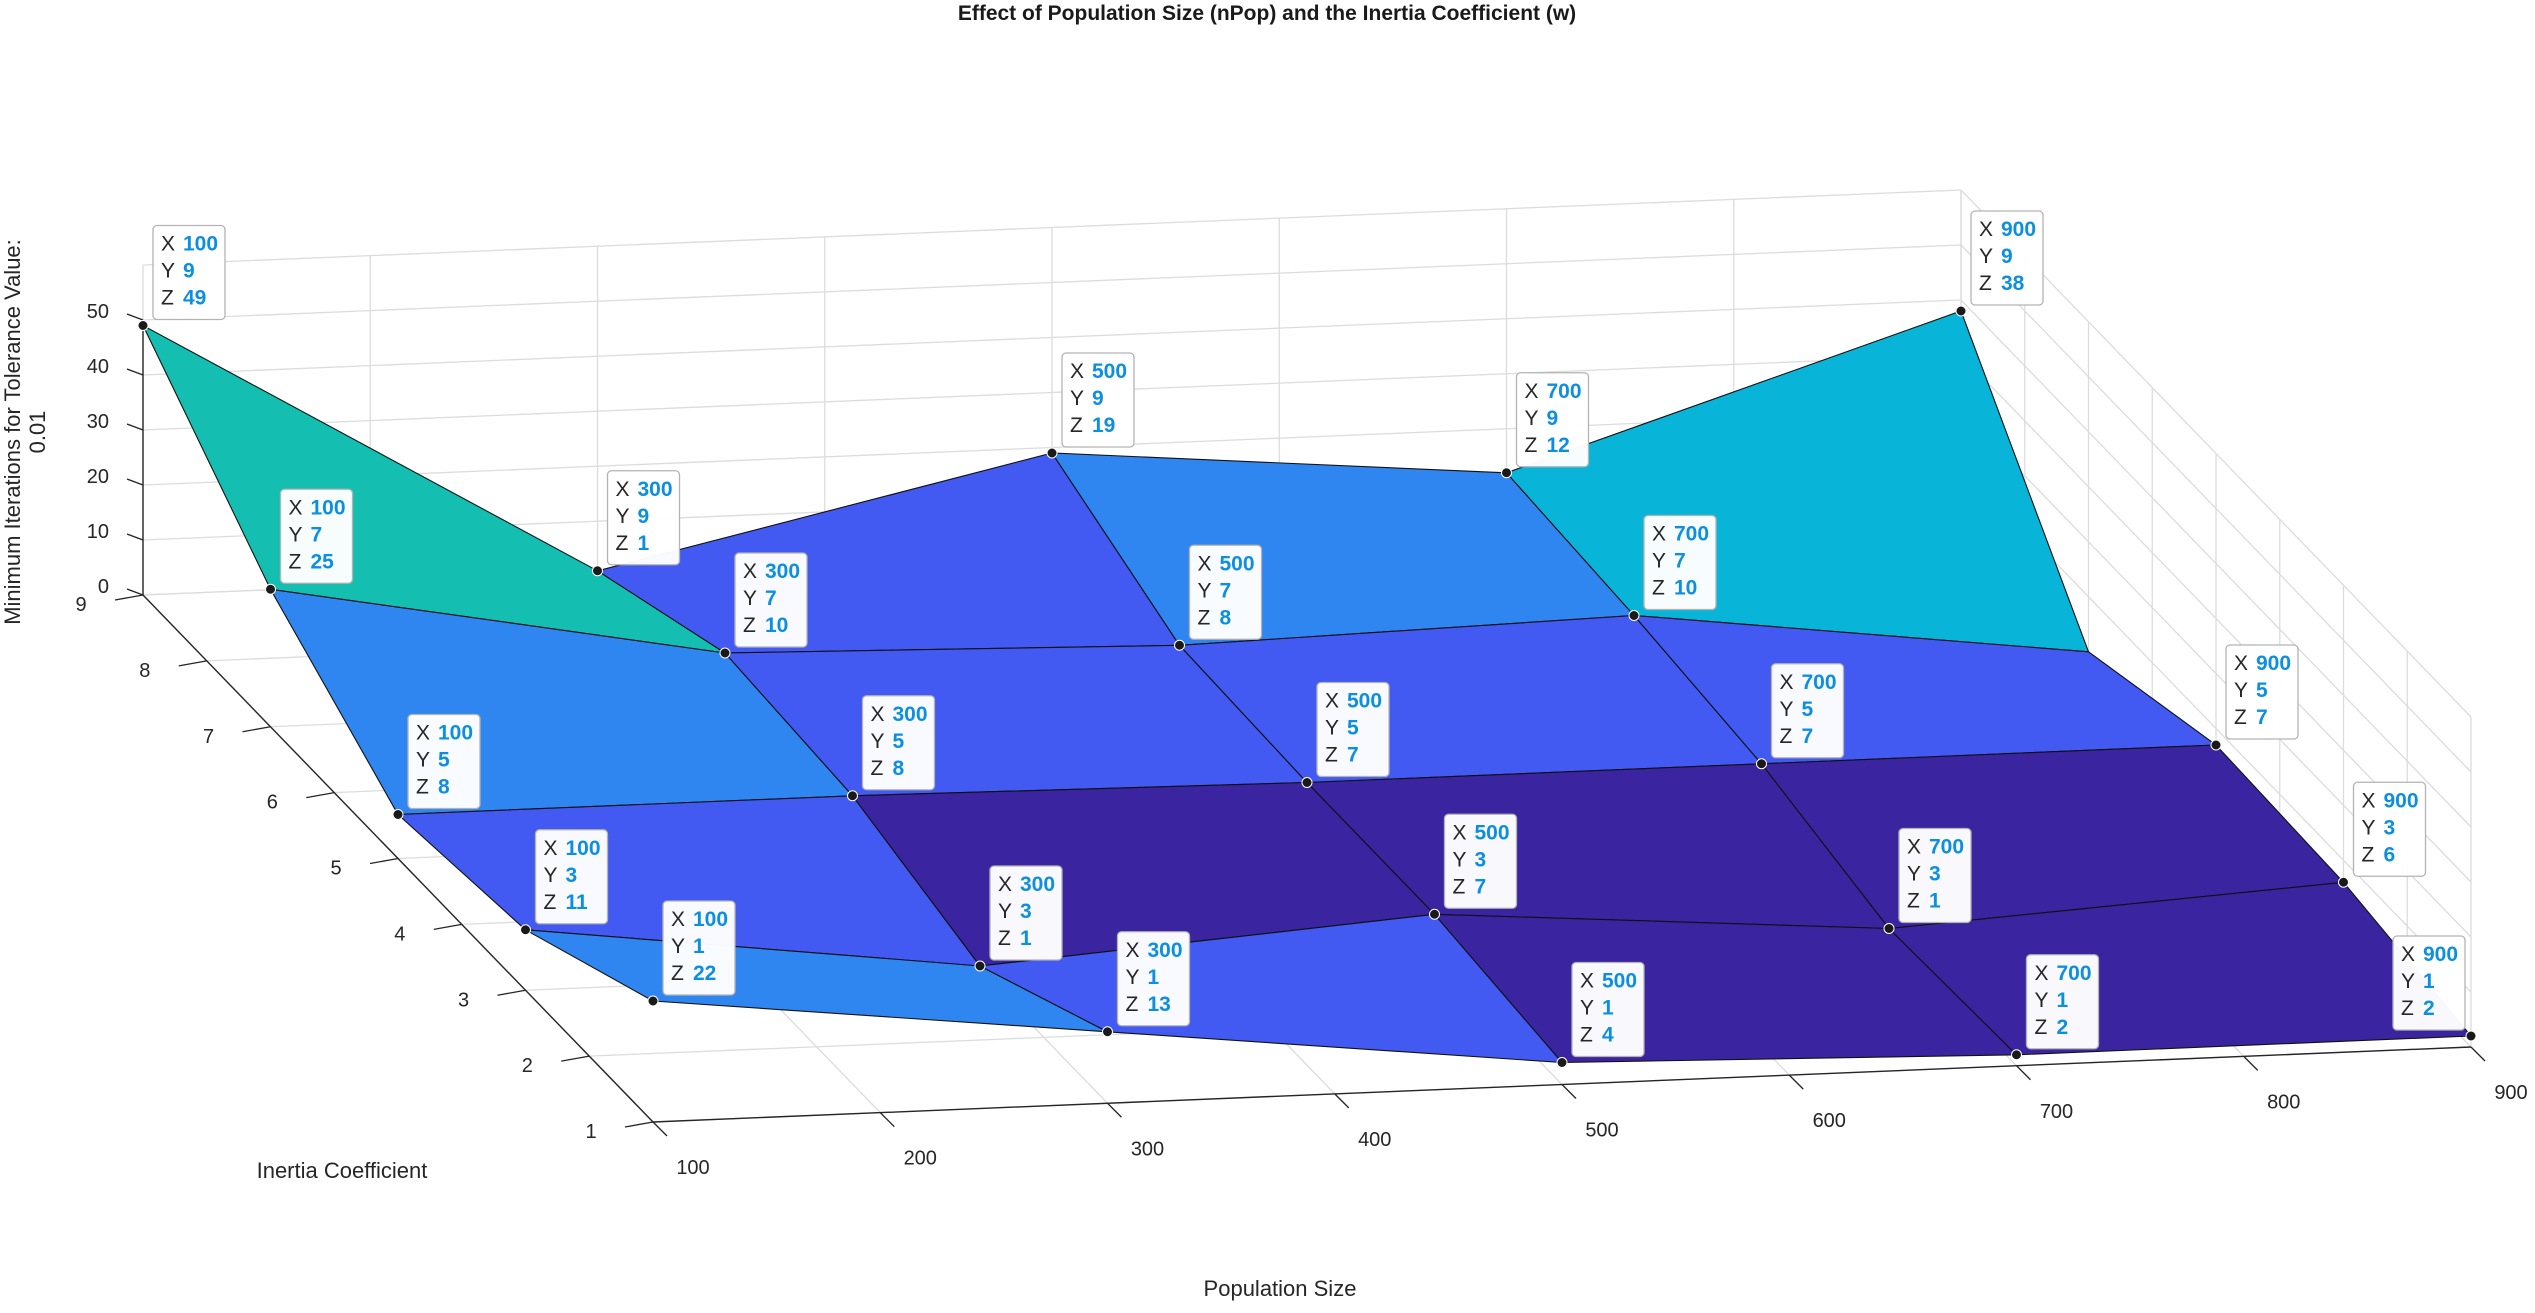  What do you see at coordinates (527, 1066) in the screenshot?
I see `y-tick-label: 2` at bounding box center [527, 1066].